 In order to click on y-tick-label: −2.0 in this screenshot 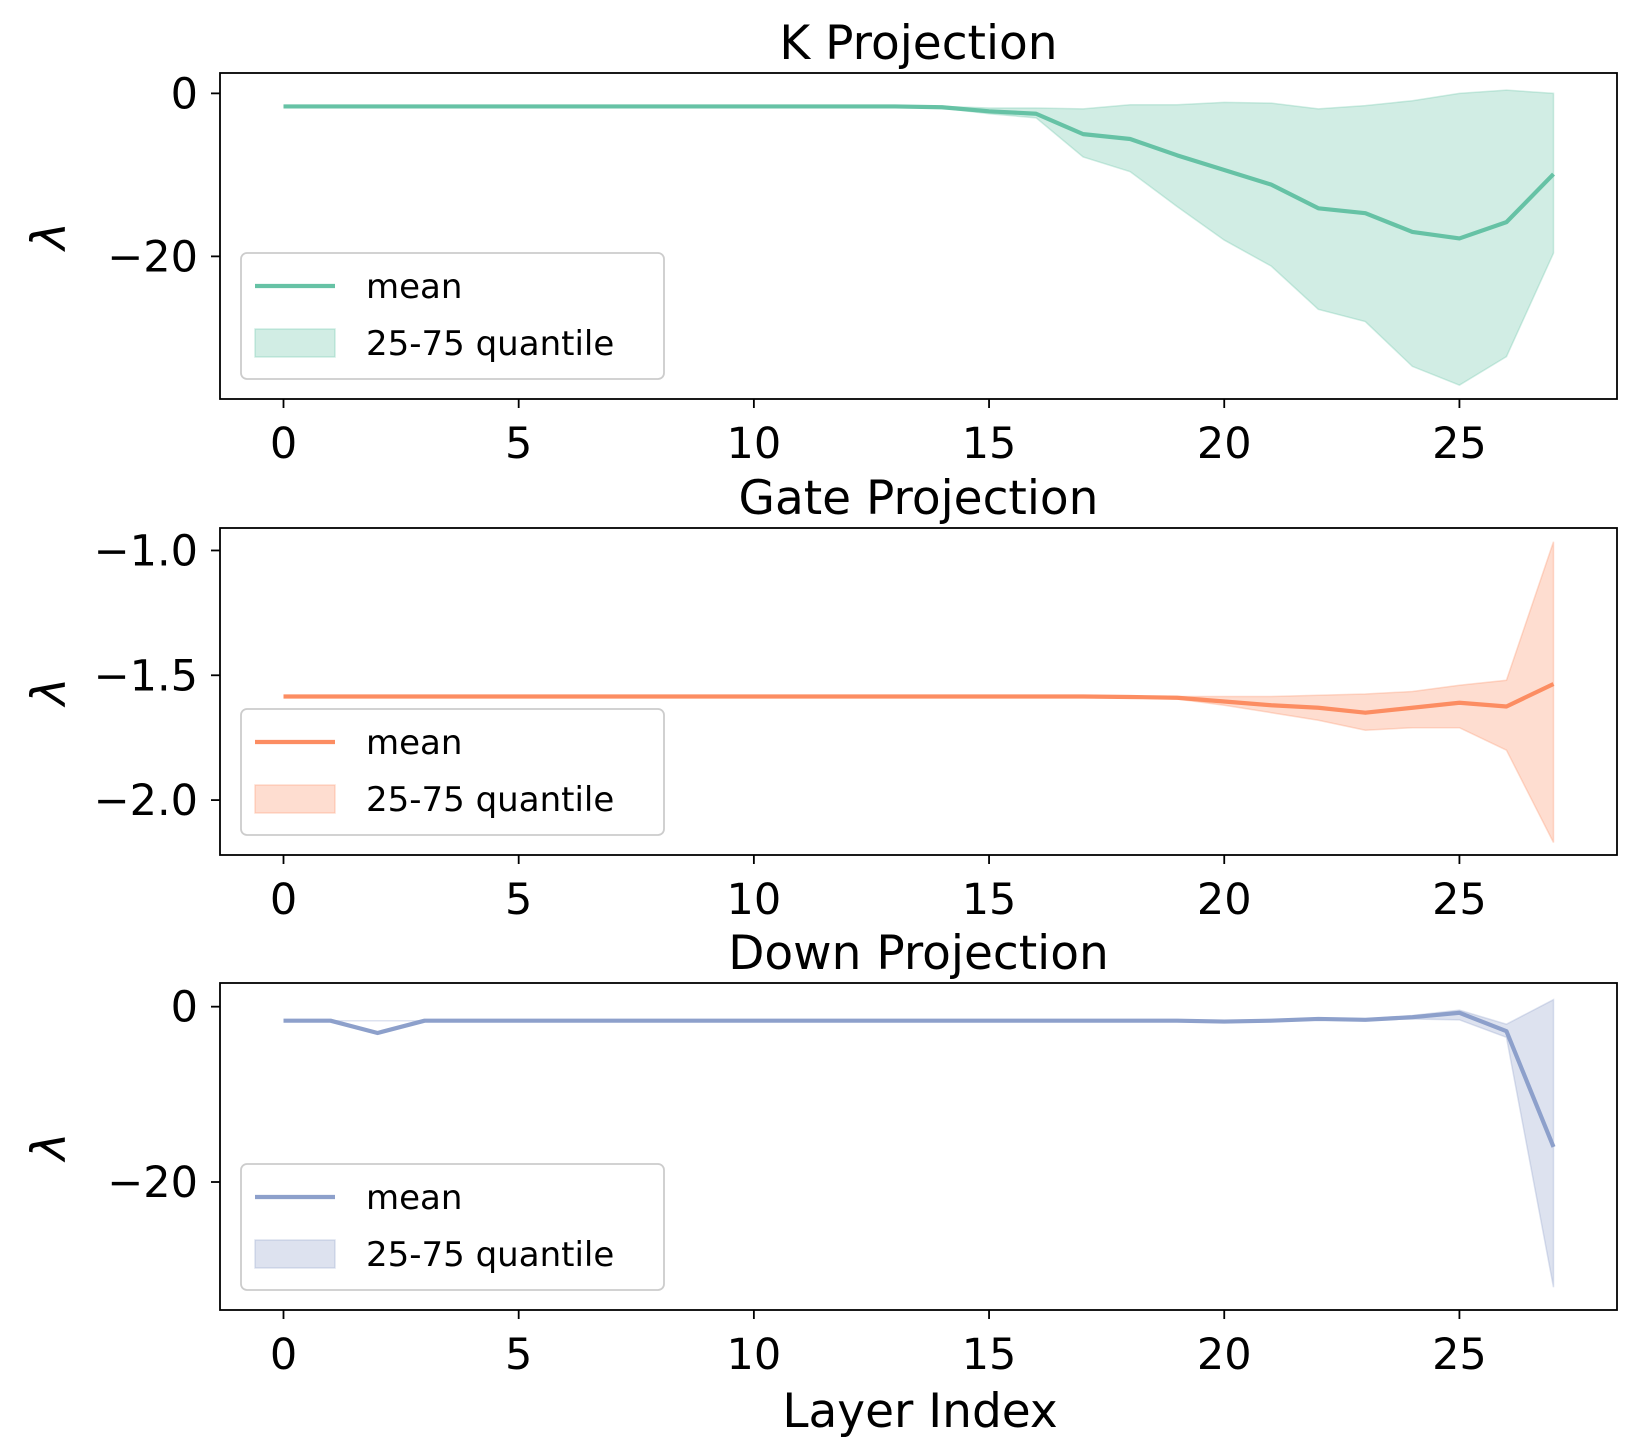, I will do `click(146, 801)`.